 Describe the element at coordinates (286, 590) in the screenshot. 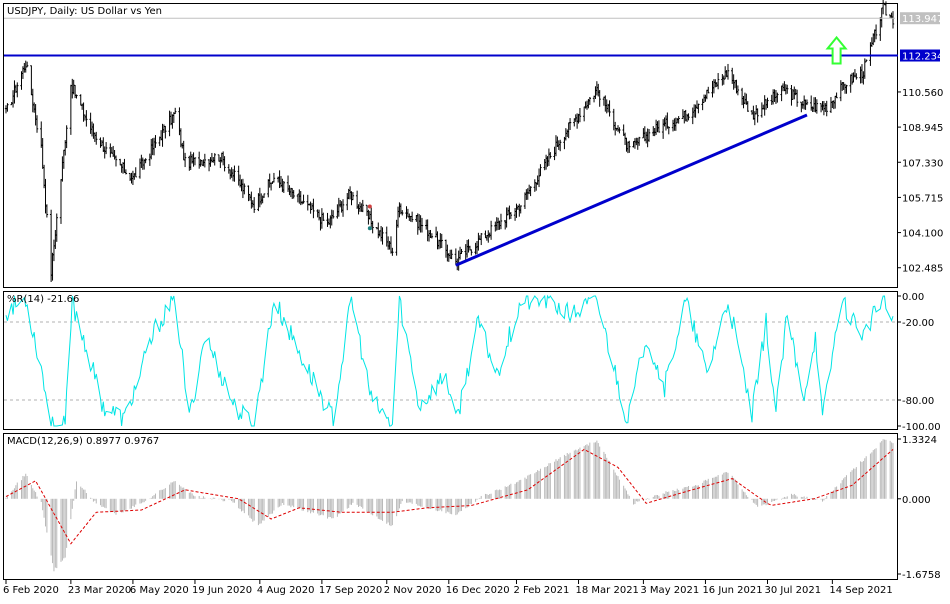

I see `time-tick-label: 4 Aug 2020` at that location.